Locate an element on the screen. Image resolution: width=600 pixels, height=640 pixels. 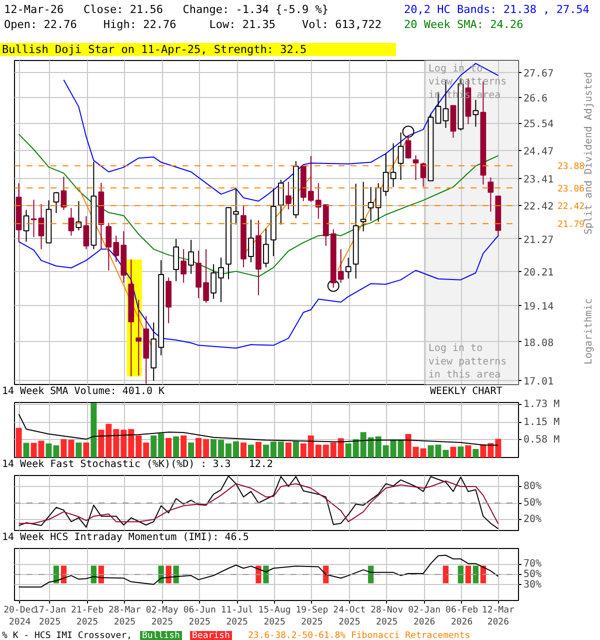
x-tick-label: 06-Feb 2026 is located at coordinates (462, 617).